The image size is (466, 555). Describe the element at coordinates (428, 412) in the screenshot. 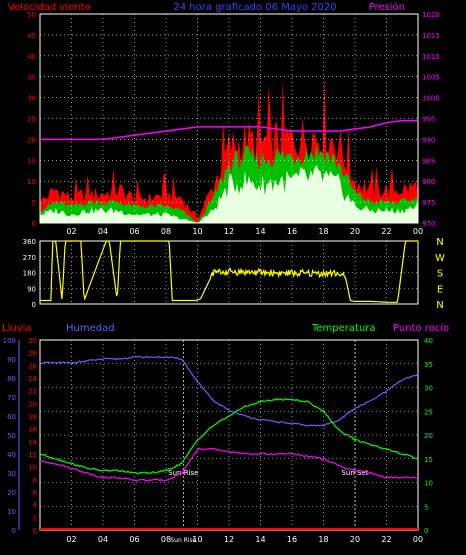

I see `temperature-tick-label: 25` at that location.